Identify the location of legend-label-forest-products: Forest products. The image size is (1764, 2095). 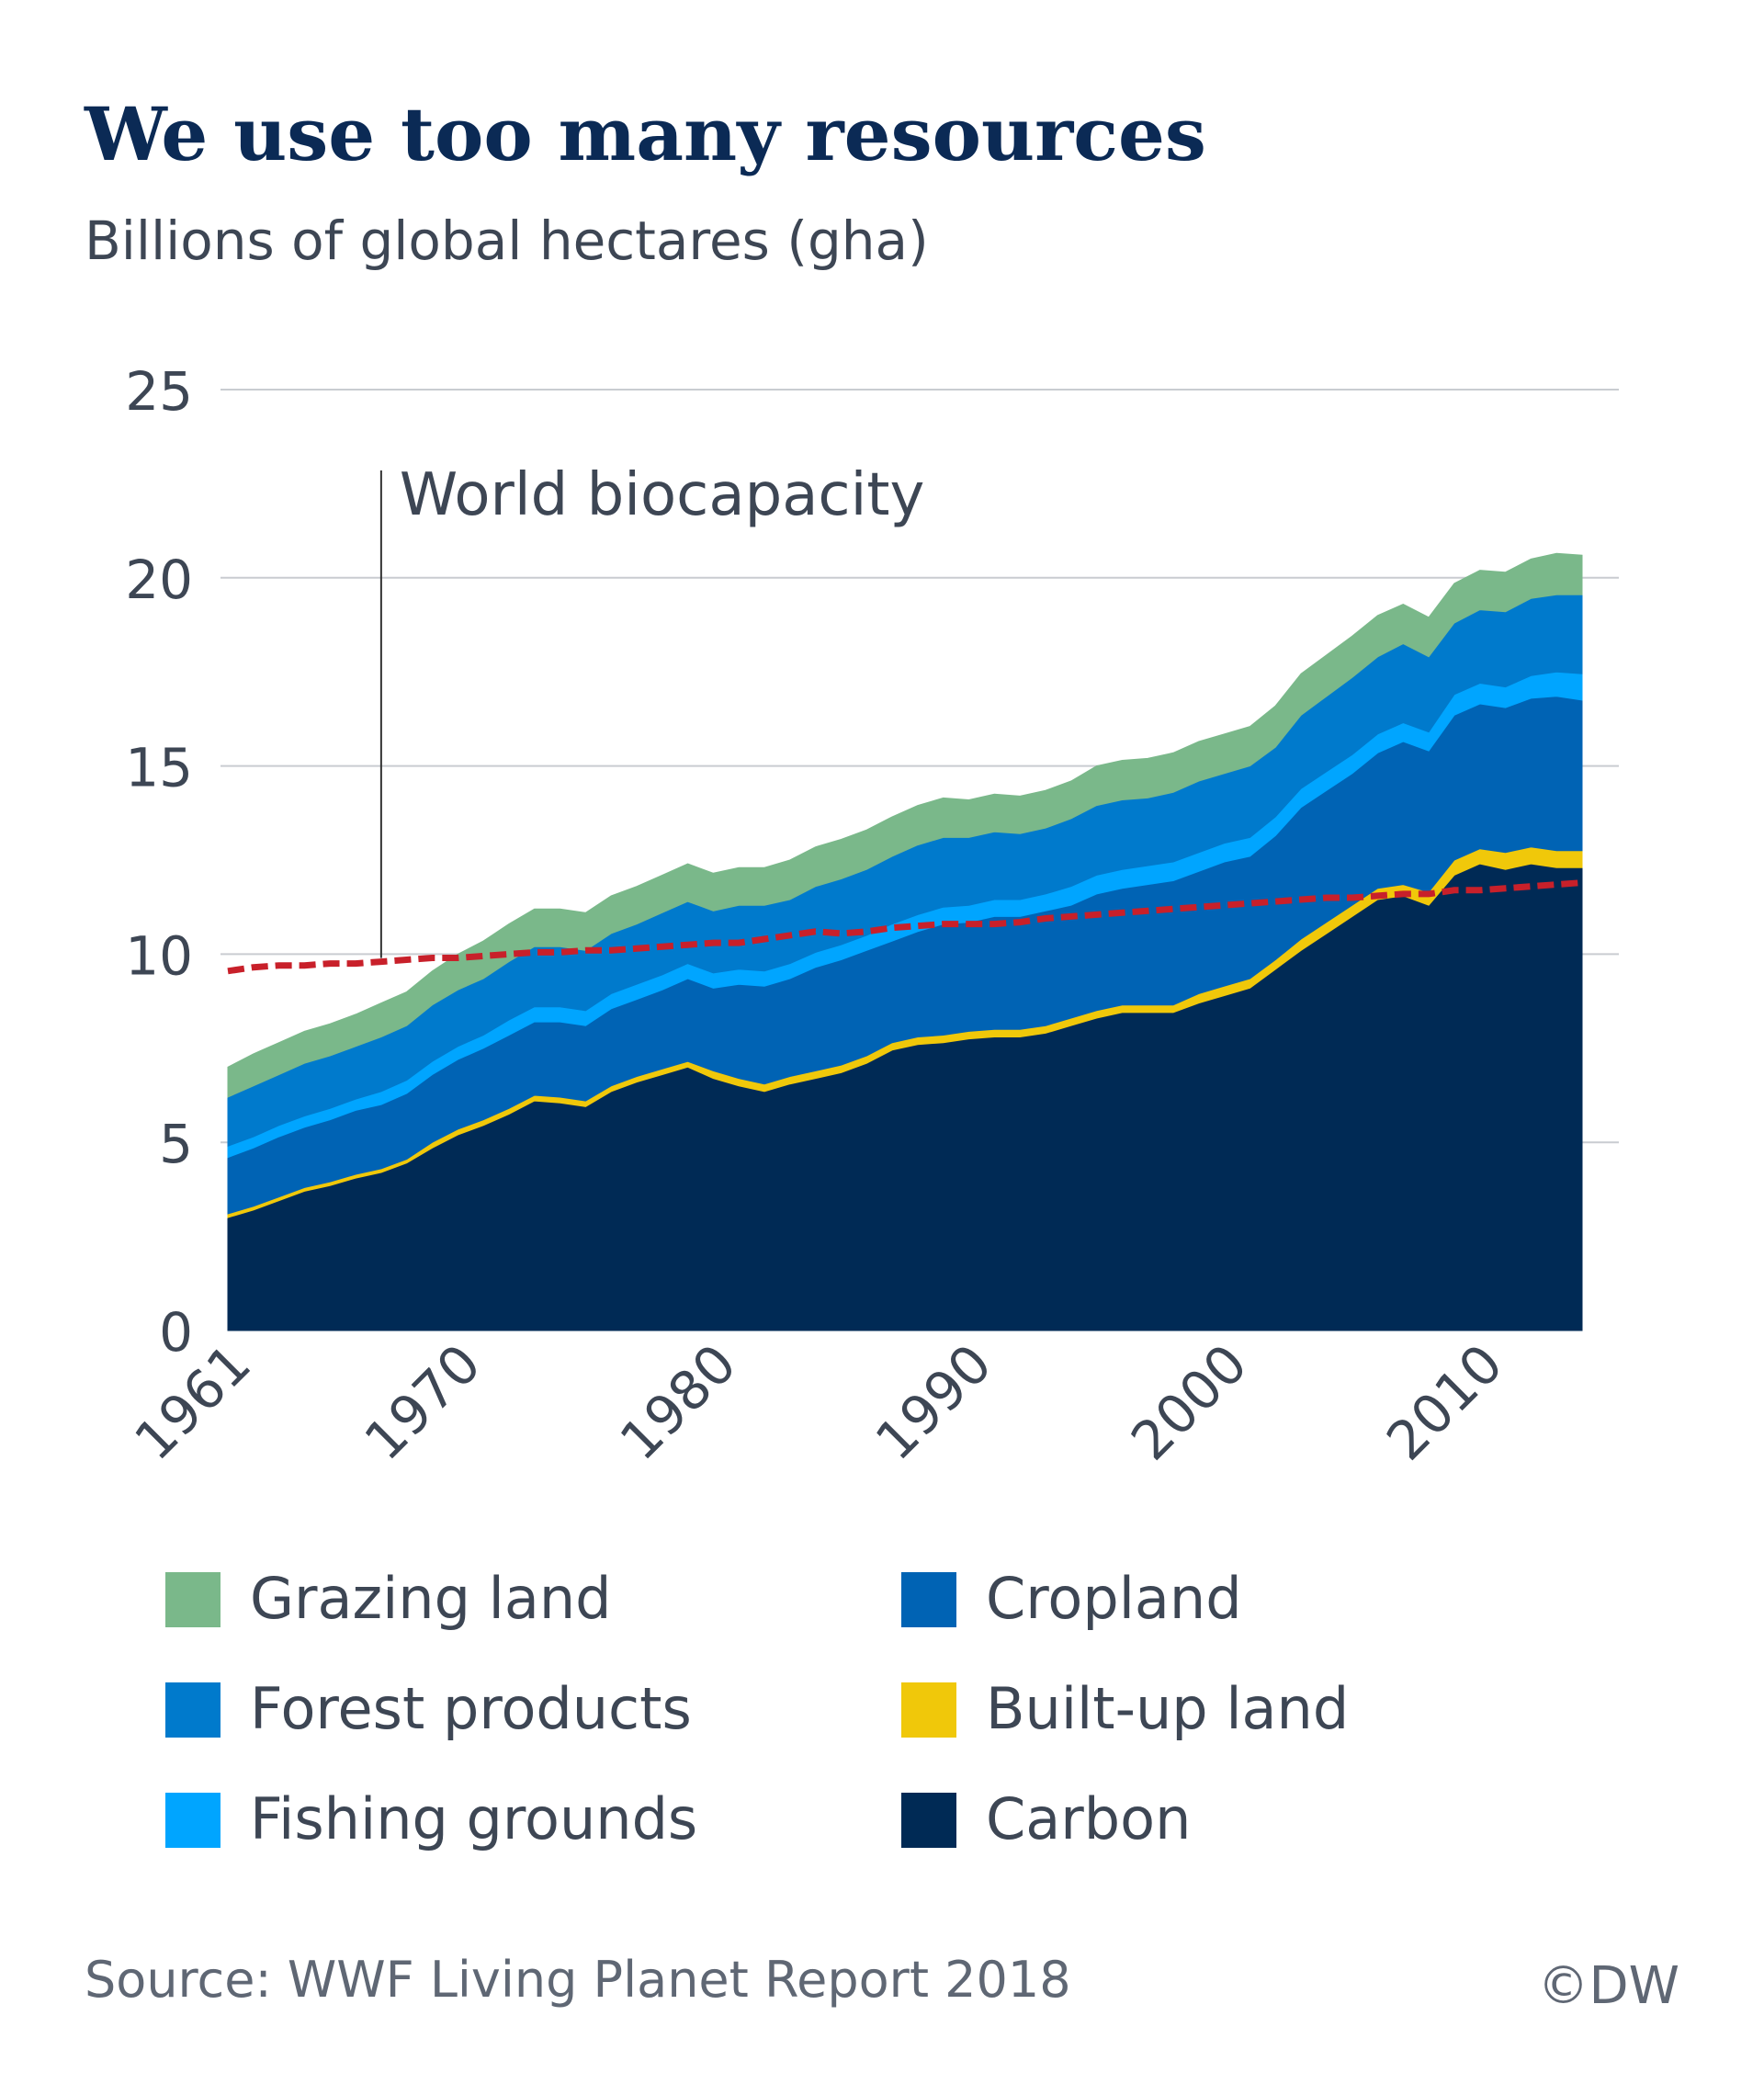
(471, 1708).